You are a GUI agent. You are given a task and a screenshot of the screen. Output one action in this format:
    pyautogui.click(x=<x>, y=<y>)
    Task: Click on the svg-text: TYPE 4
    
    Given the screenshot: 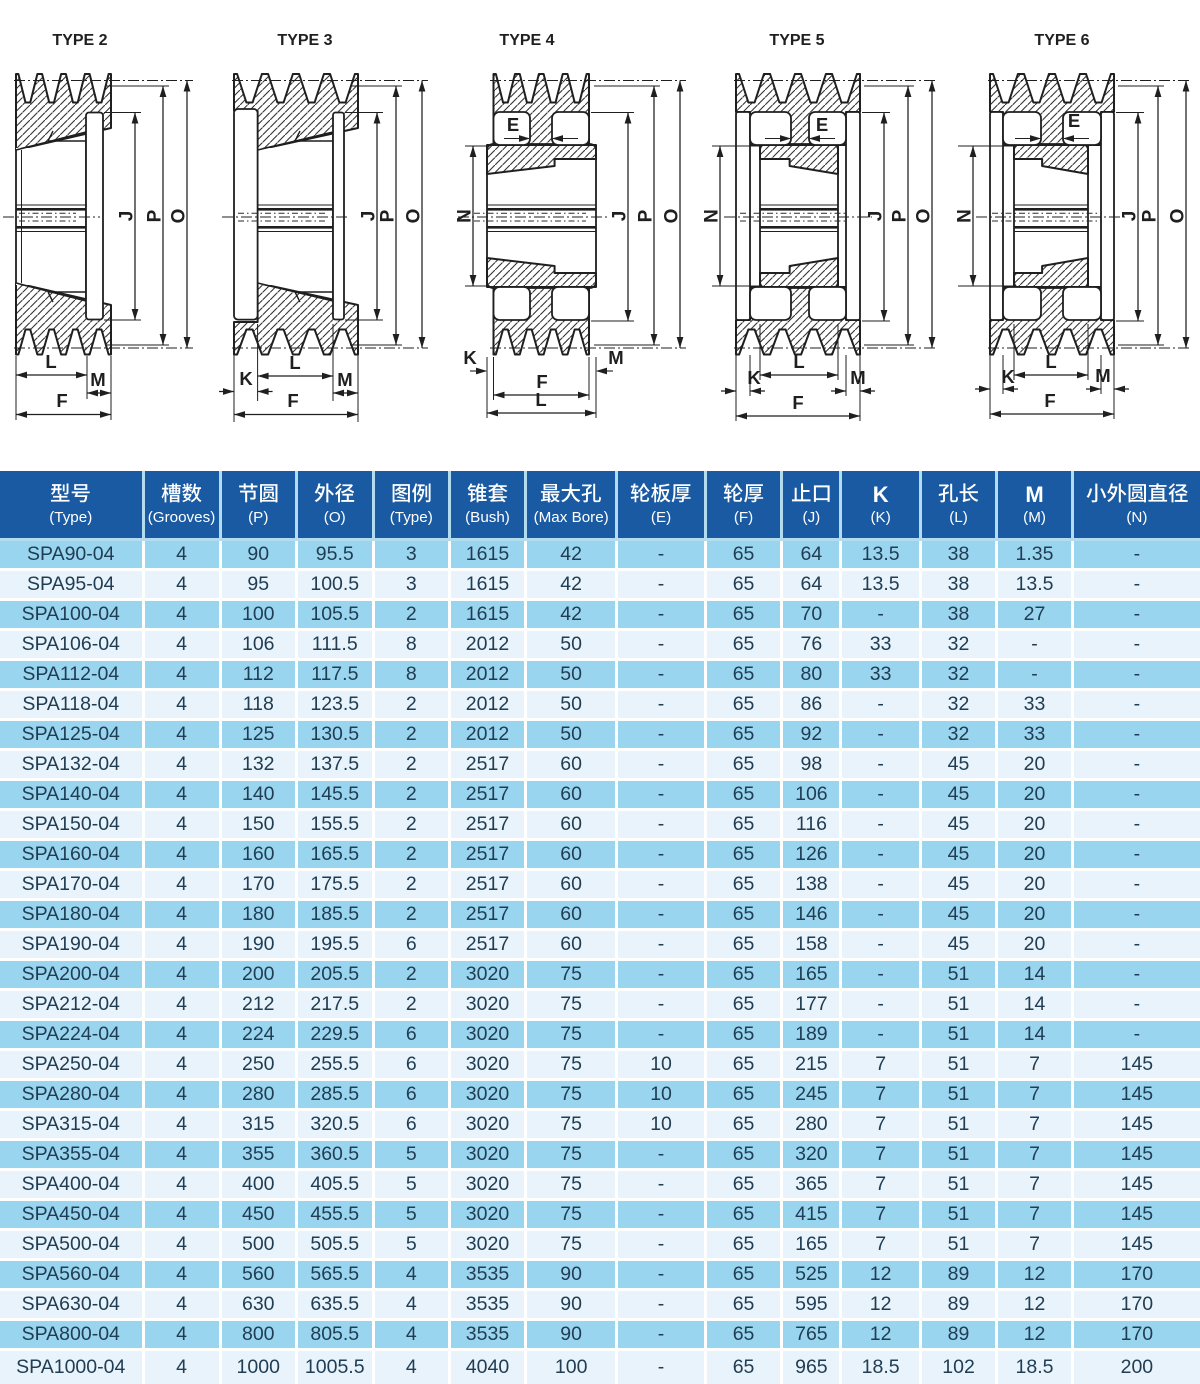 What is the action you would take?
    pyautogui.click(x=526, y=40)
    